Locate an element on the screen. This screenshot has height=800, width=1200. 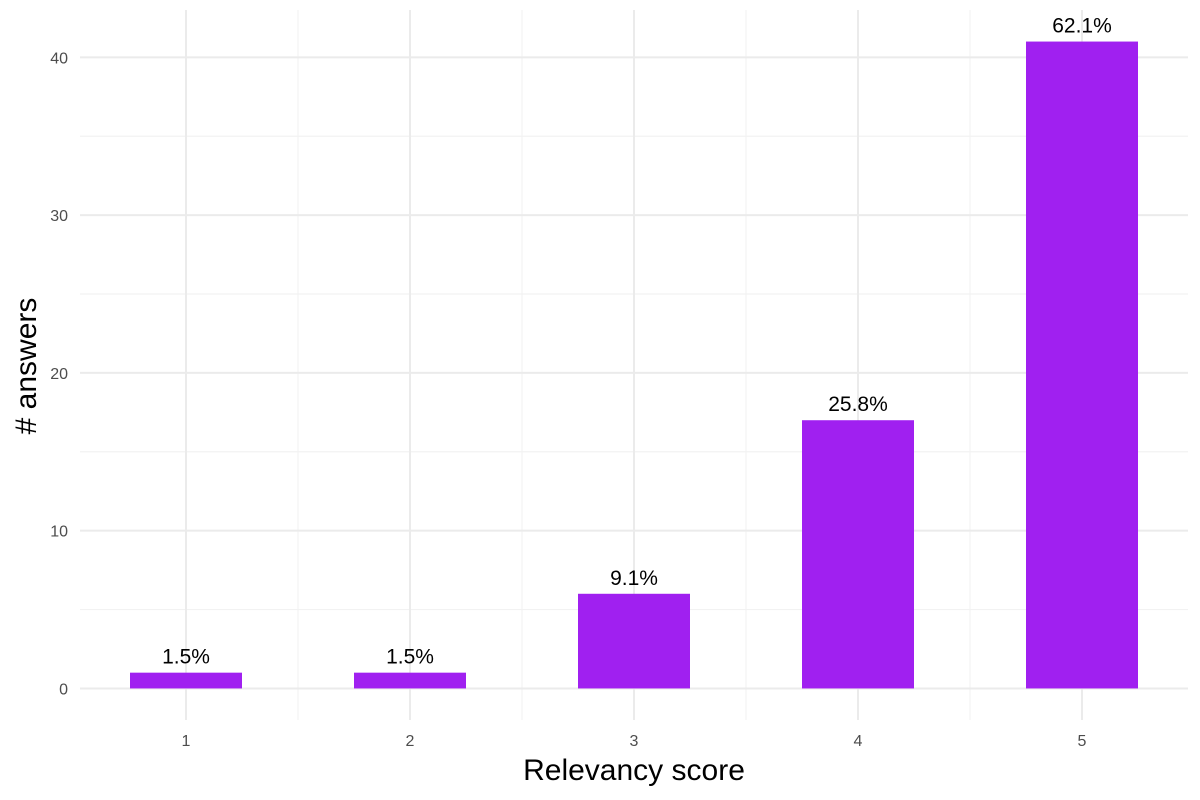
x-tick-label: 2 is located at coordinates (410, 741).